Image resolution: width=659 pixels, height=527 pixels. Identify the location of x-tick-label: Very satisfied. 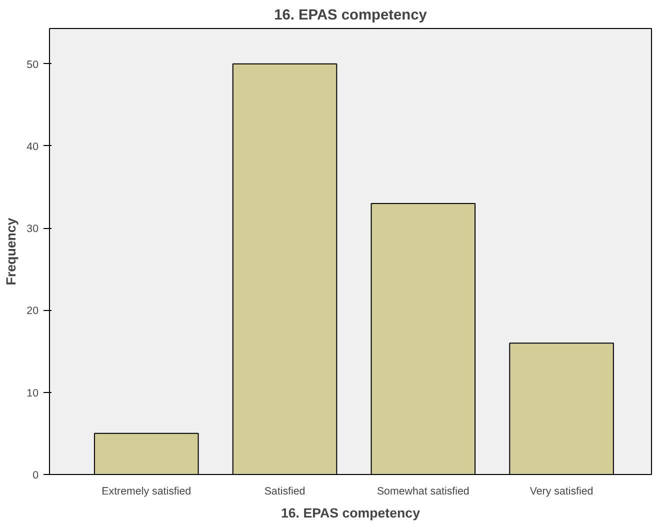
(562, 492).